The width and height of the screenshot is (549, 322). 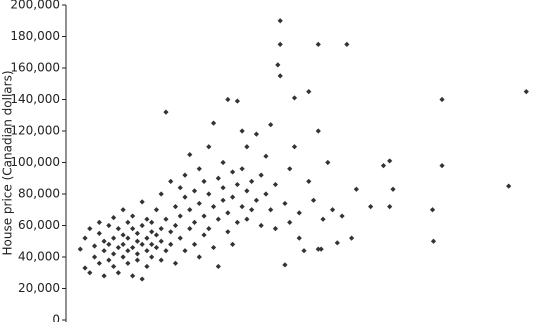 I want to click on y-axis-label: House price (Canadian dollars), so click(x=8, y=162).